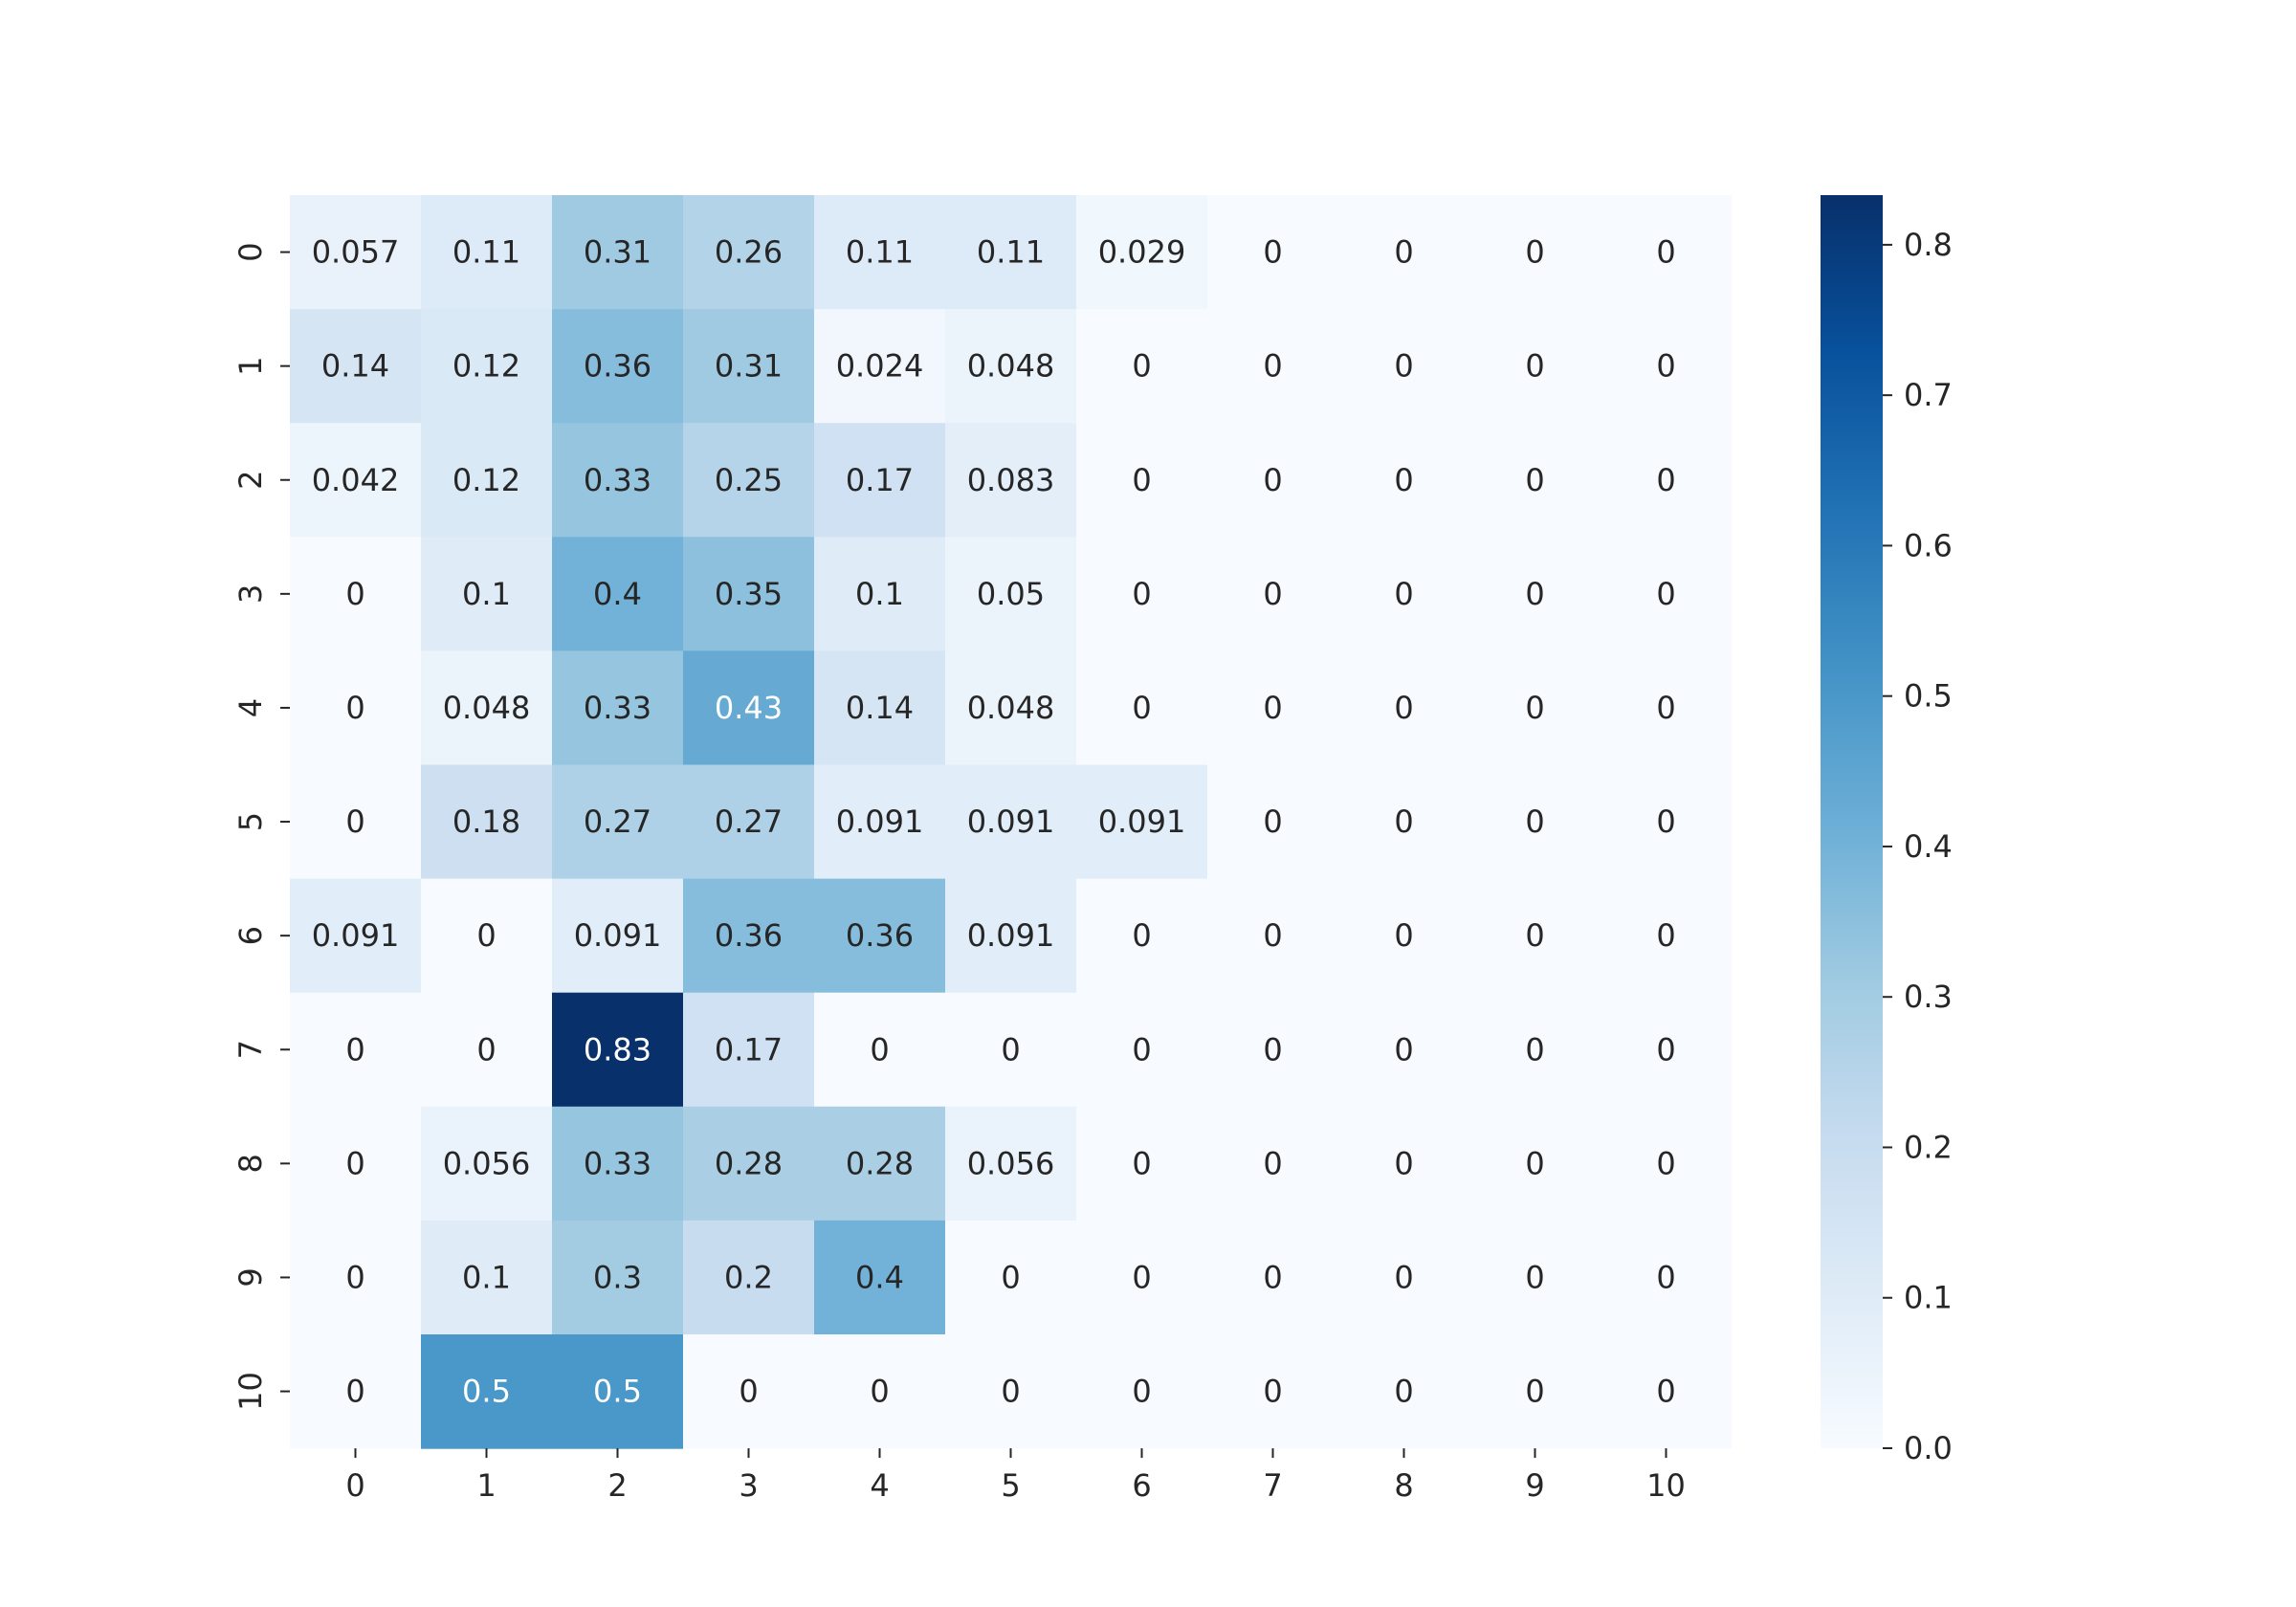 The image size is (2296, 1607). I want to click on colorbar-tick-label: 0.8, so click(1929, 245).